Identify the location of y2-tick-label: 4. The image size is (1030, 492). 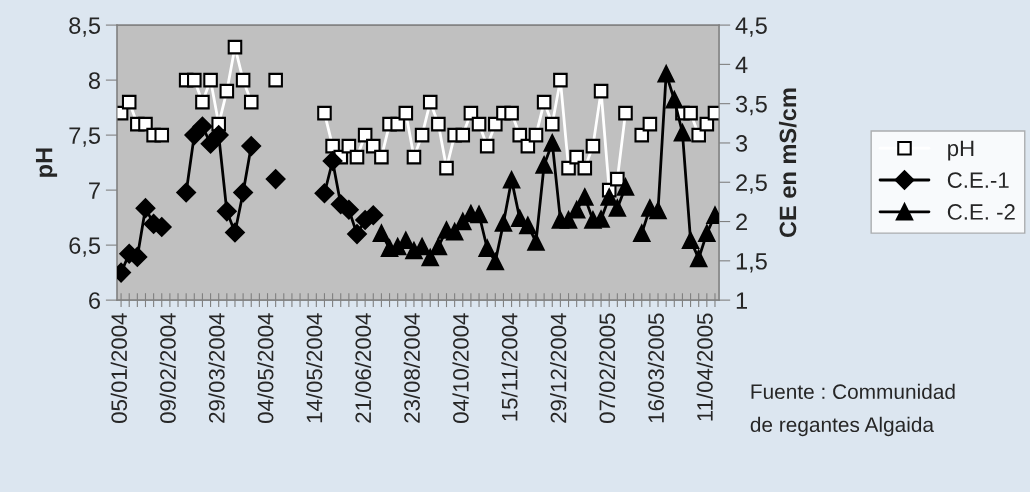
(741, 64).